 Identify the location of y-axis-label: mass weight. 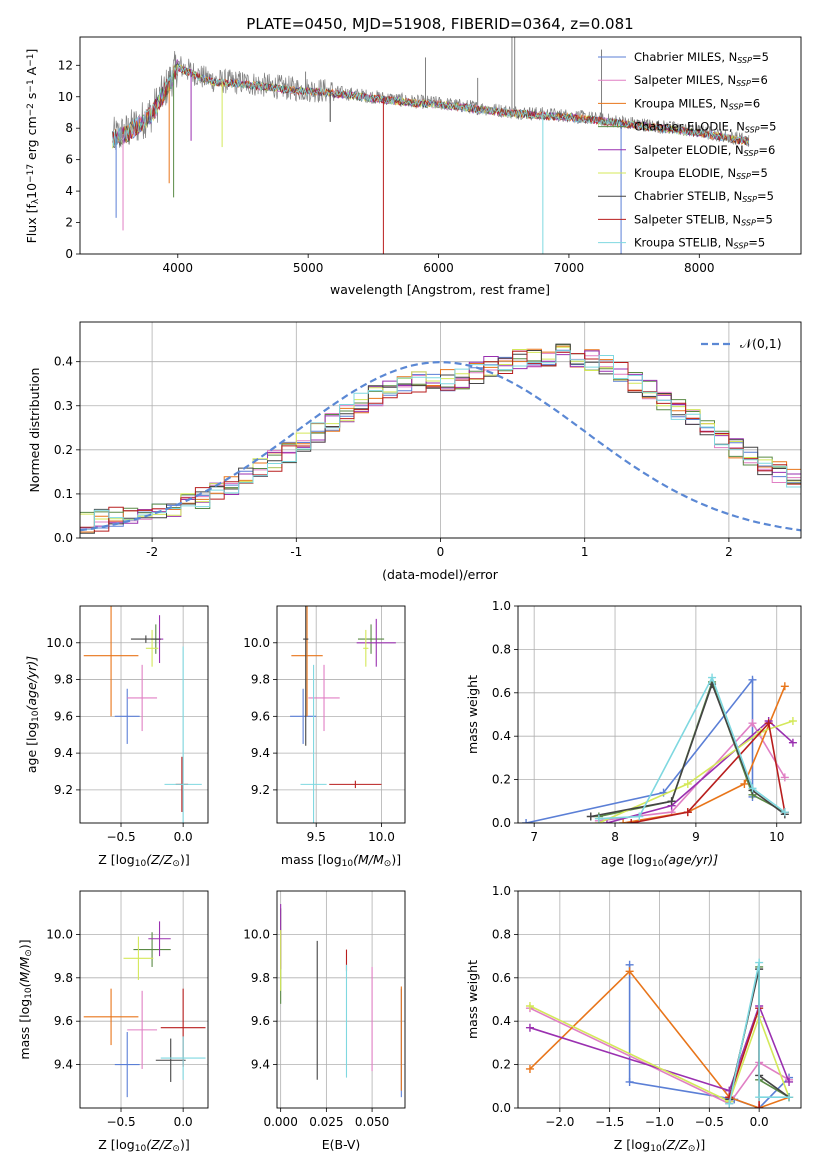
(472, 714).